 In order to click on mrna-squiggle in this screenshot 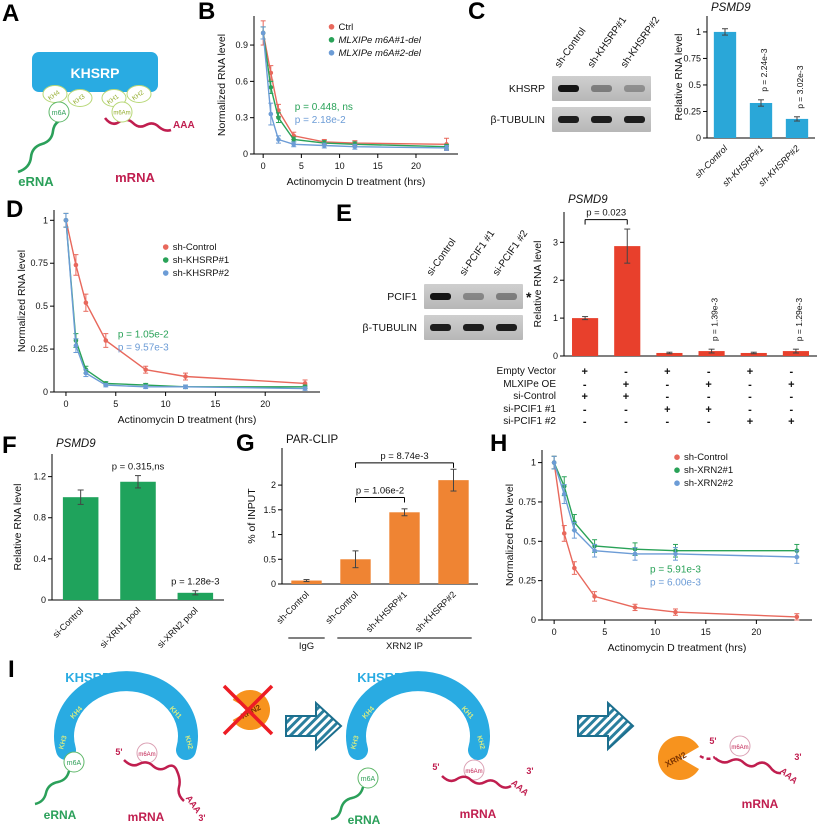, I will do `click(137, 124)`.